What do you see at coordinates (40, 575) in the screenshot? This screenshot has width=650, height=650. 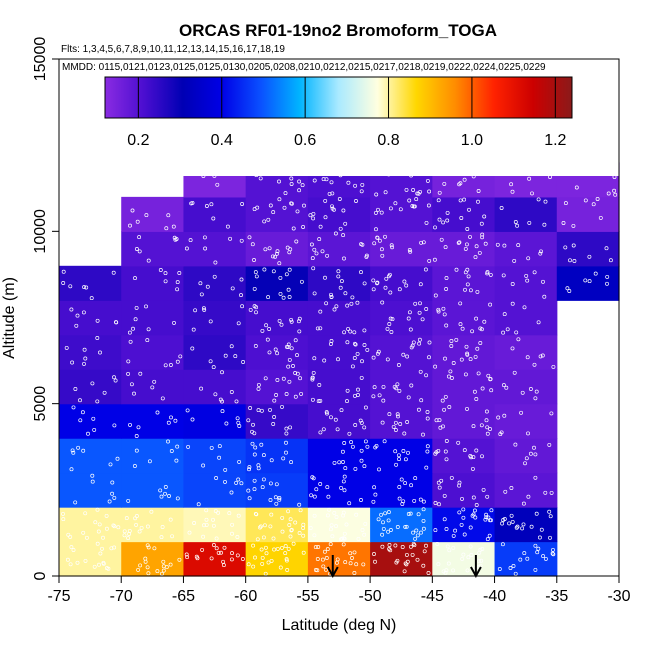 I see `y-tick-label: 0` at bounding box center [40, 575].